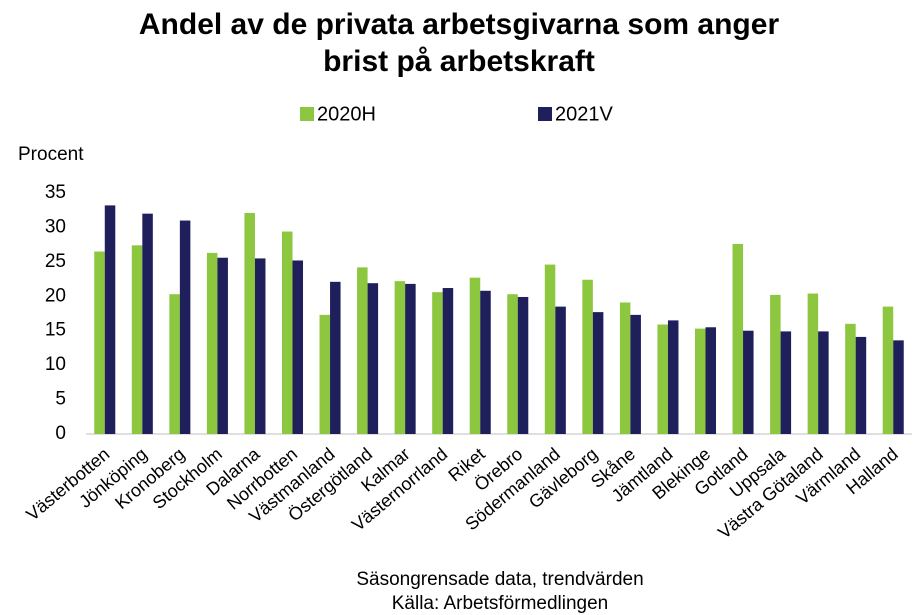  What do you see at coordinates (500, 603) in the screenshot?
I see `source: Källa: Arbetsförmedlingen` at bounding box center [500, 603].